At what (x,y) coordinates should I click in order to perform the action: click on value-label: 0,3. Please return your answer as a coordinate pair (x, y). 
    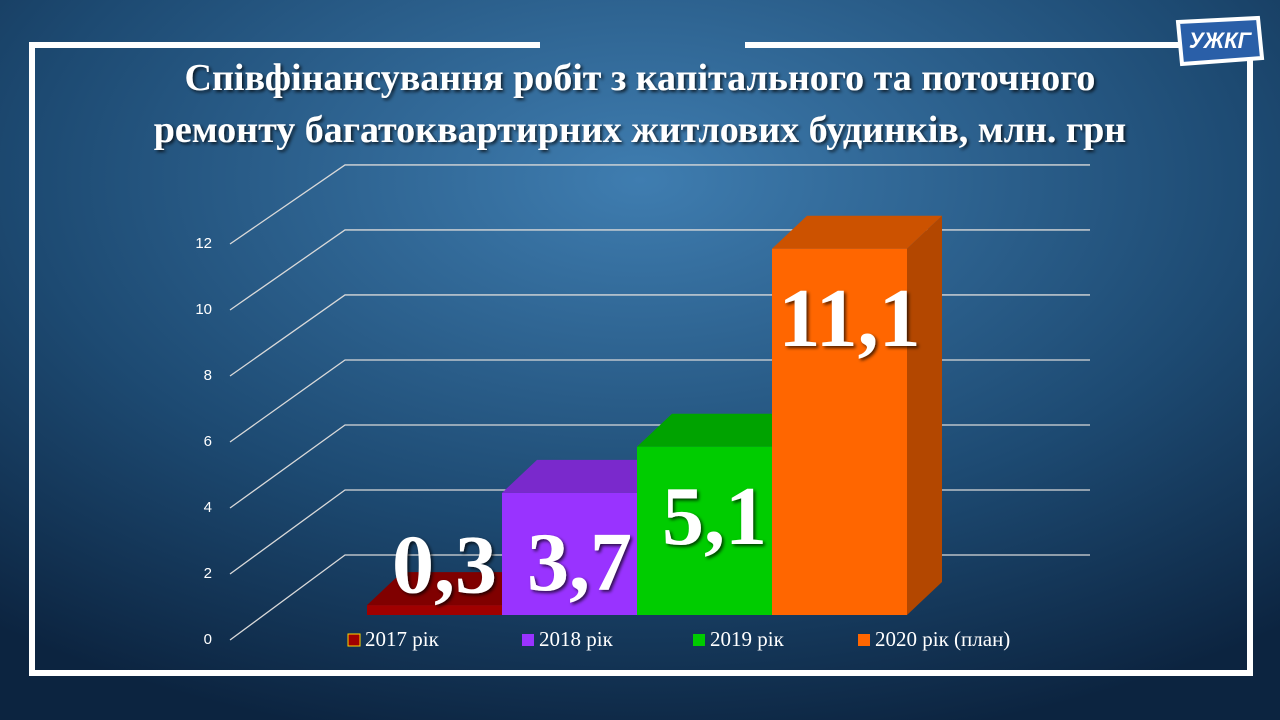
    Looking at the image, I should click on (444, 564).